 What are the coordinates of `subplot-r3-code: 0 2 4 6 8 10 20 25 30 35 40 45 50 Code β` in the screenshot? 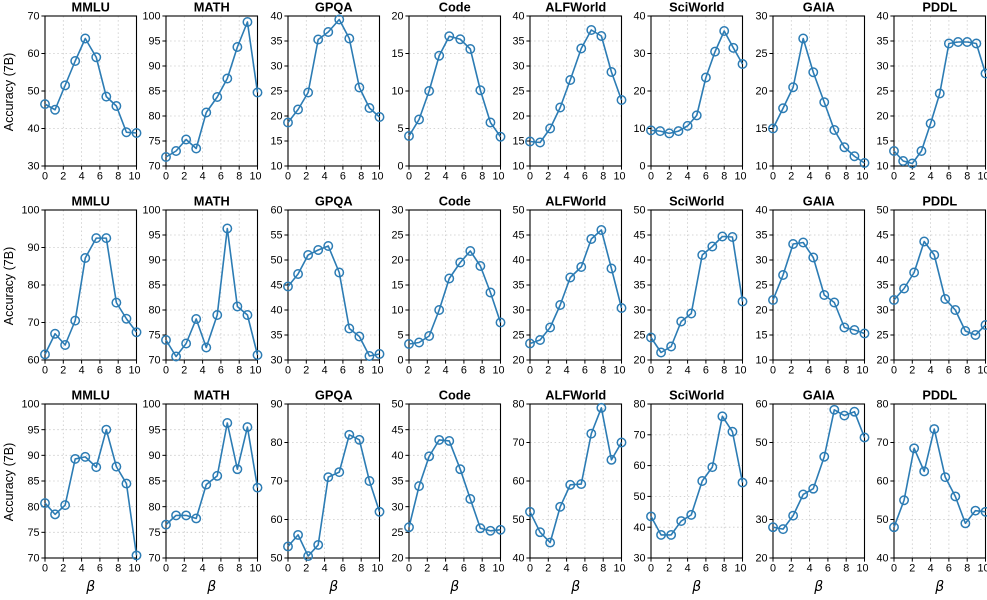 It's located at (448, 491).